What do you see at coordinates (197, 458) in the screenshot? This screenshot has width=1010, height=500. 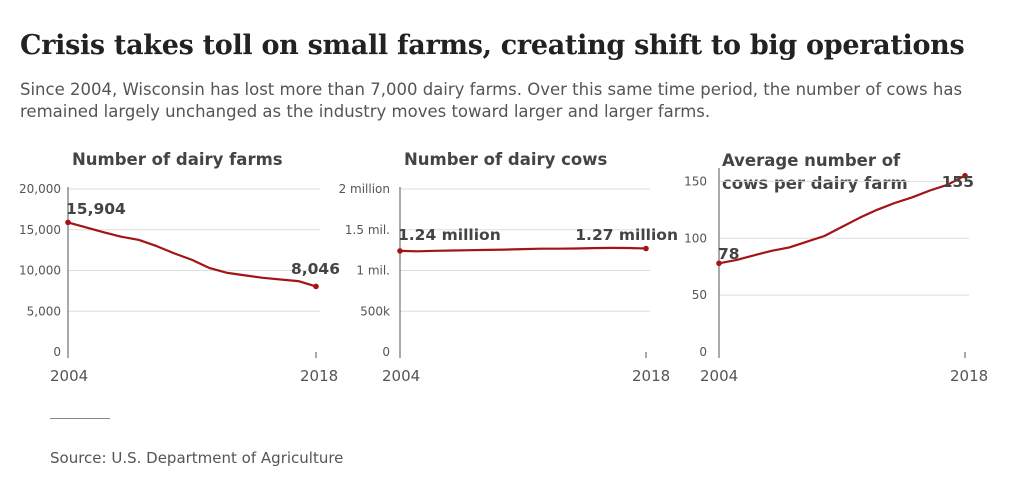 I see `source-note: Source: U.S. Department of Agriculture` at bounding box center [197, 458].